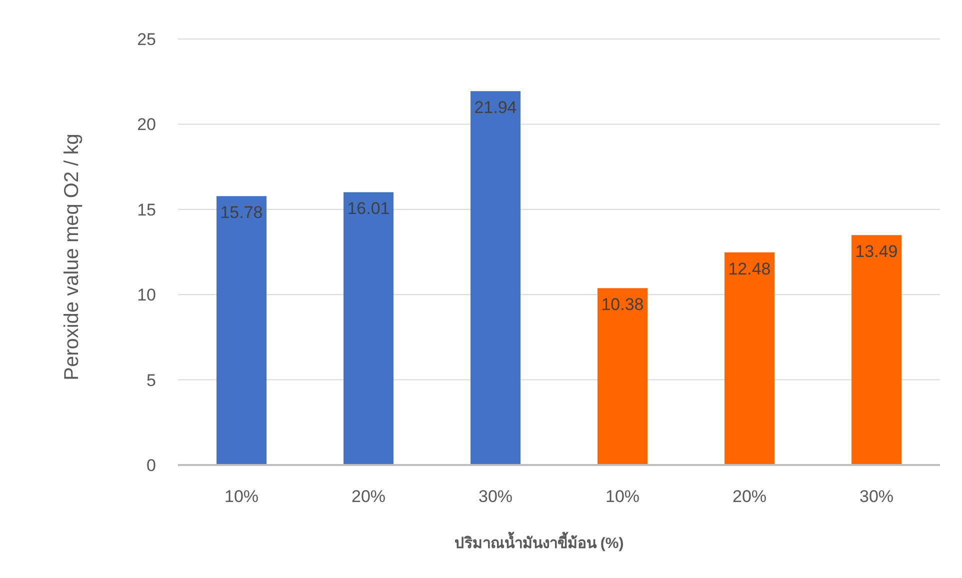  What do you see at coordinates (146, 39) in the screenshot?
I see `y-tick-label: 25` at bounding box center [146, 39].